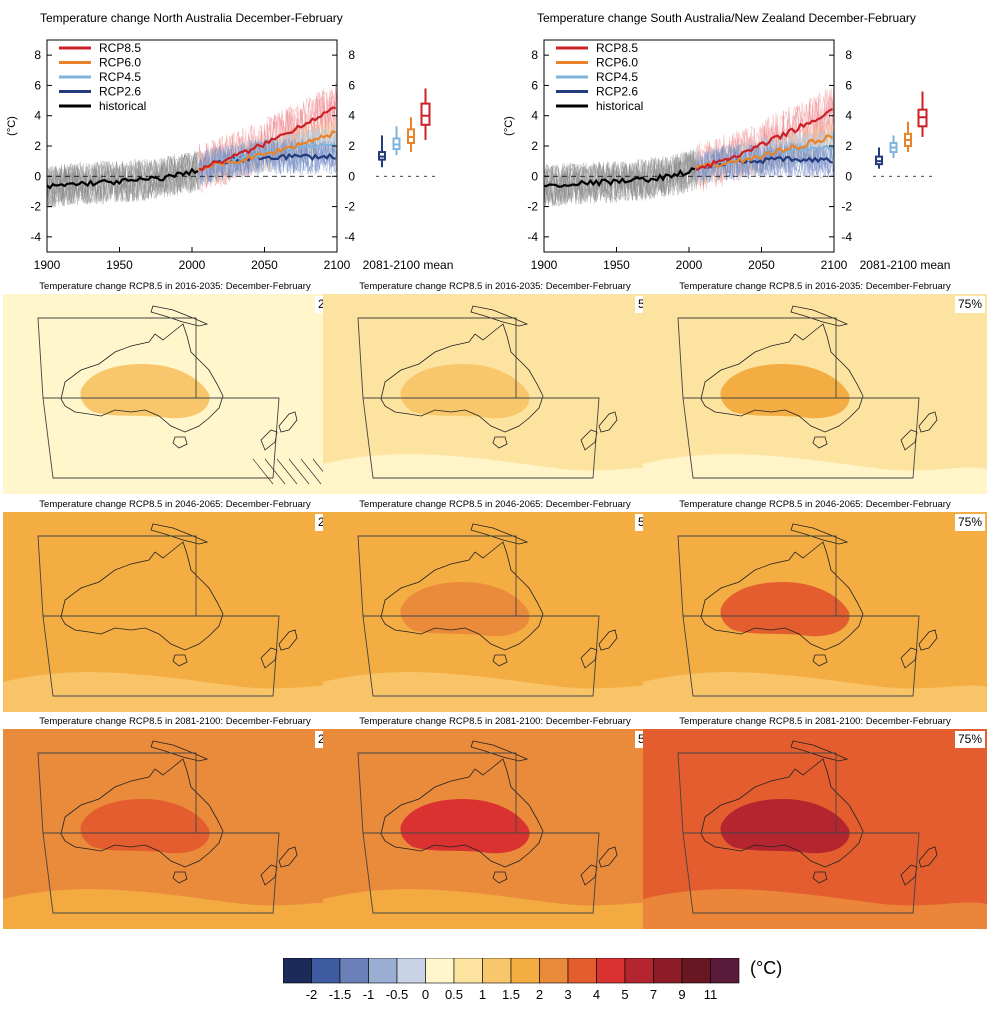 The image size is (994, 1024). What do you see at coordinates (532, 237) in the screenshot?
I see `y-tick-label: -4` at bounding box center [532, 237].